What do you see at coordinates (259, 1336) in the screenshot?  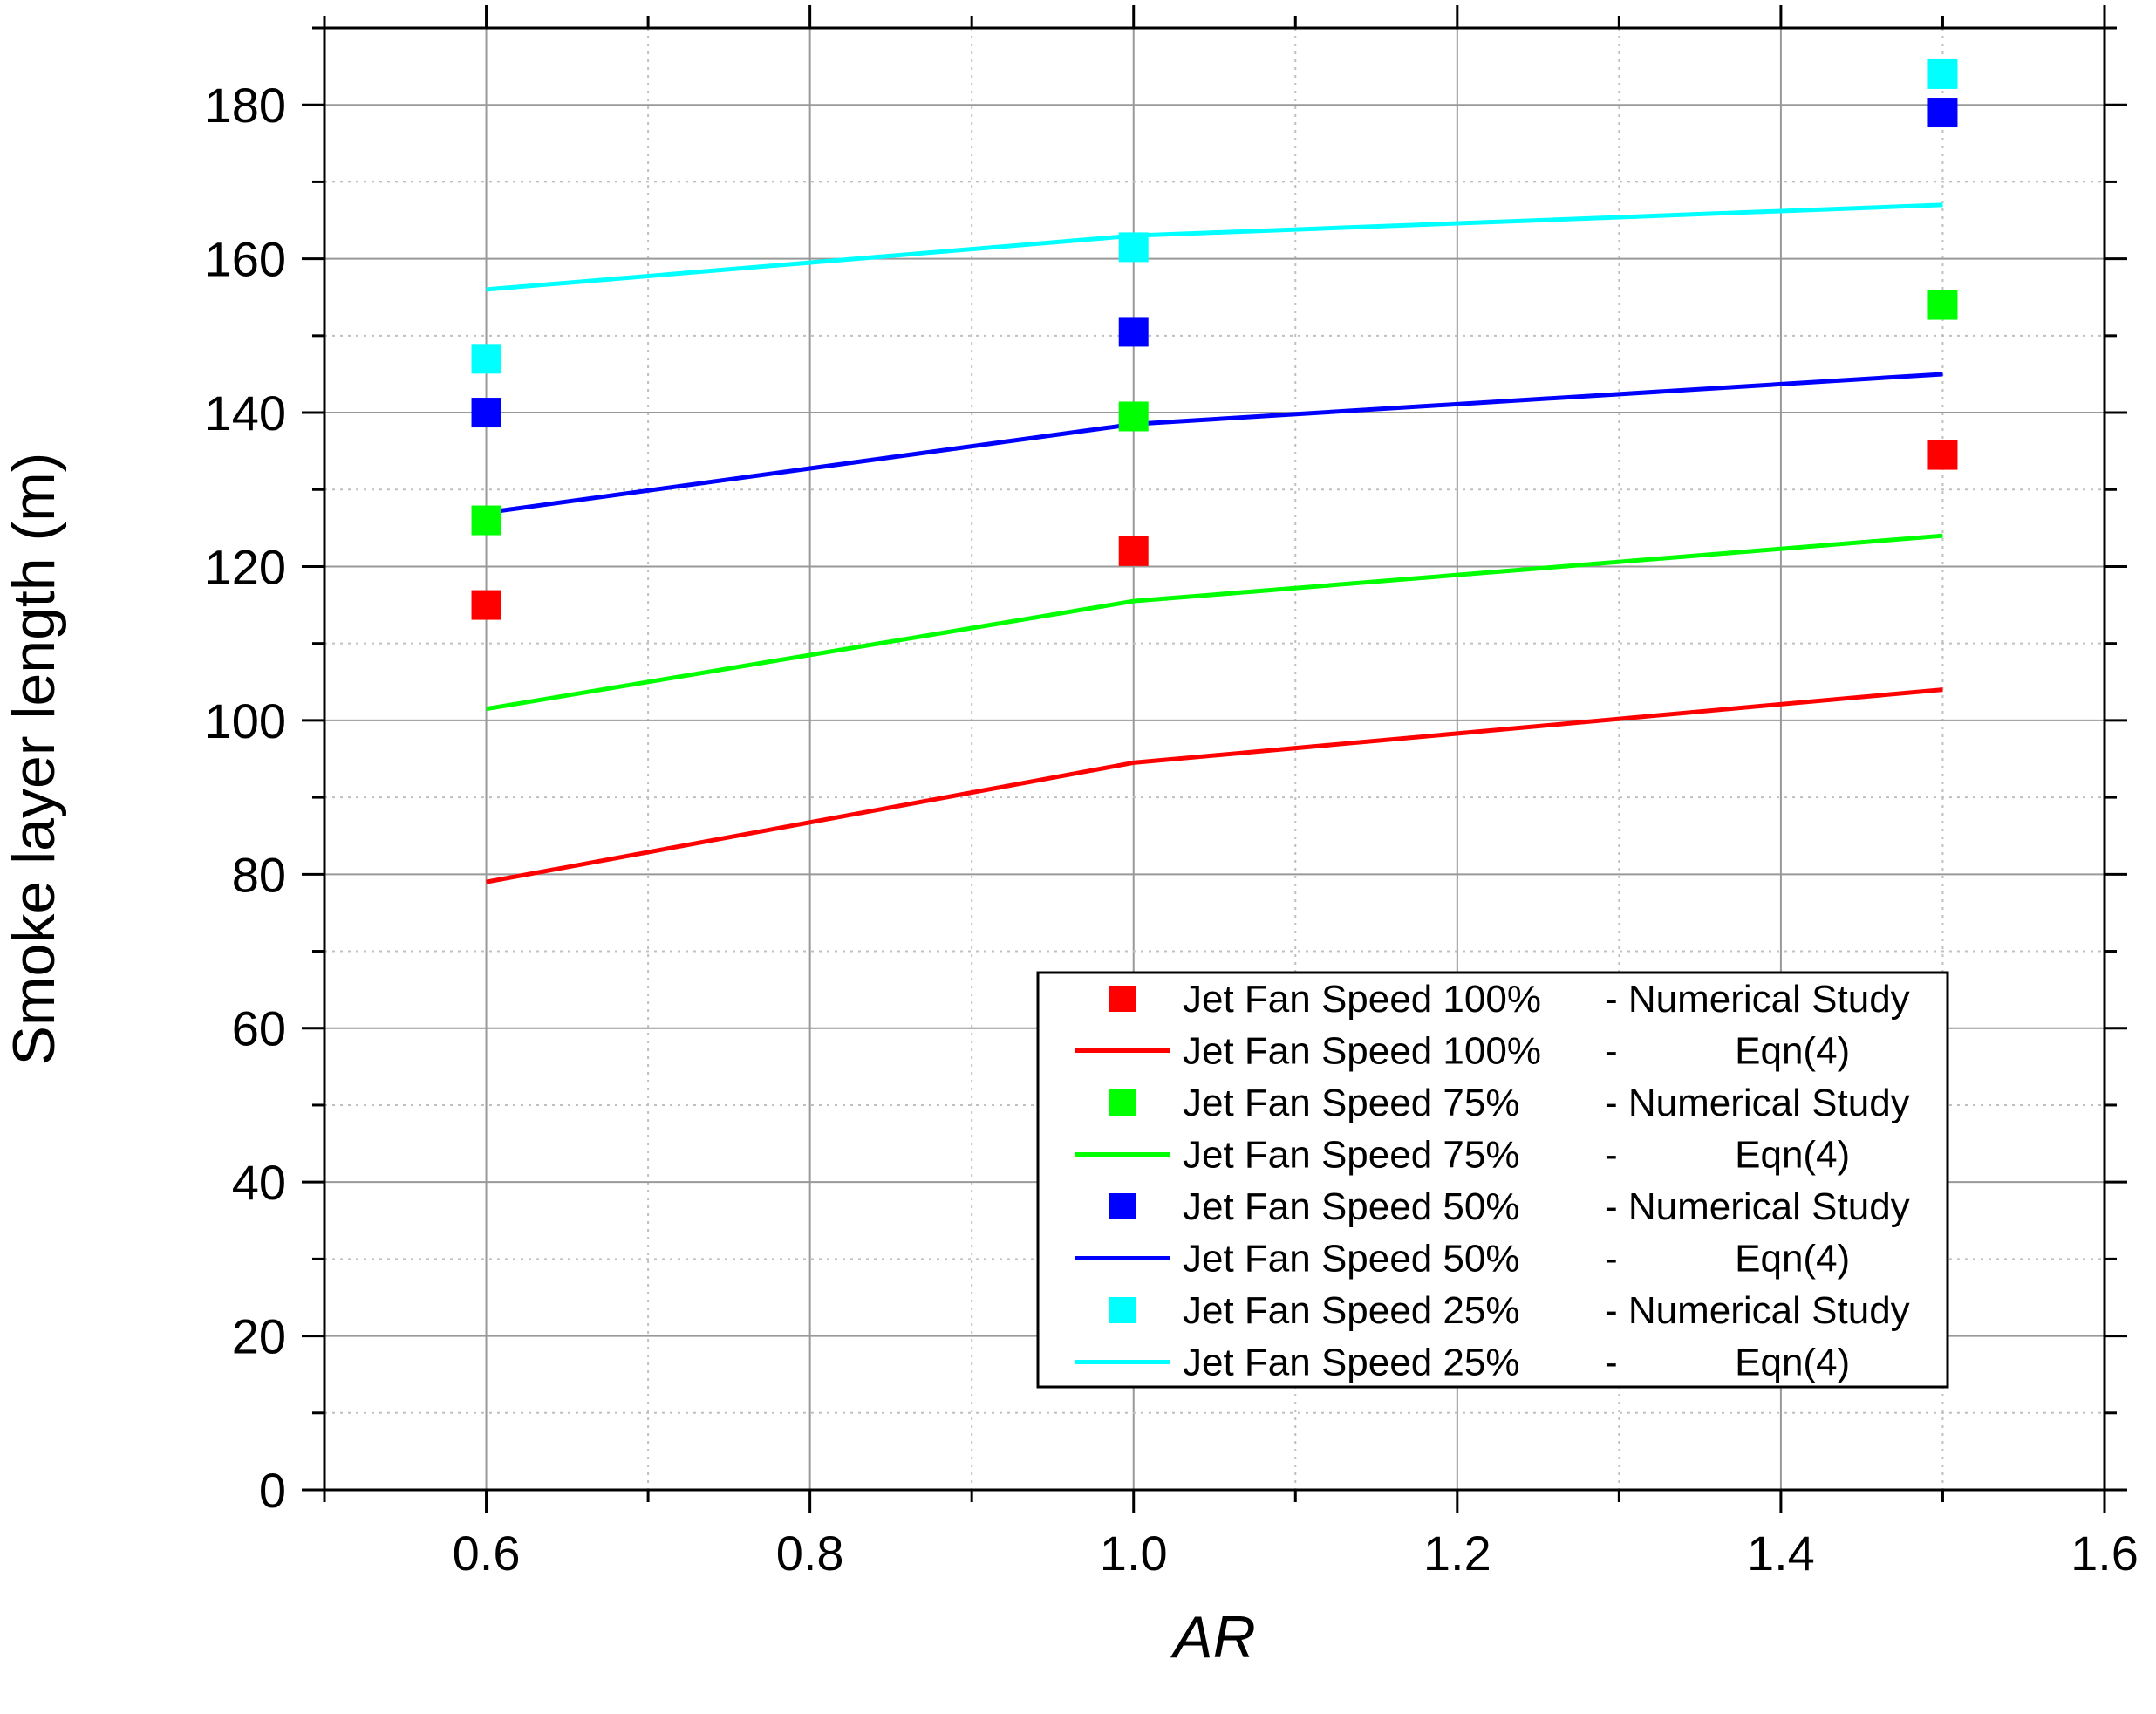 I see `y-tick-label: 20` at bounding box center [259, 1336].